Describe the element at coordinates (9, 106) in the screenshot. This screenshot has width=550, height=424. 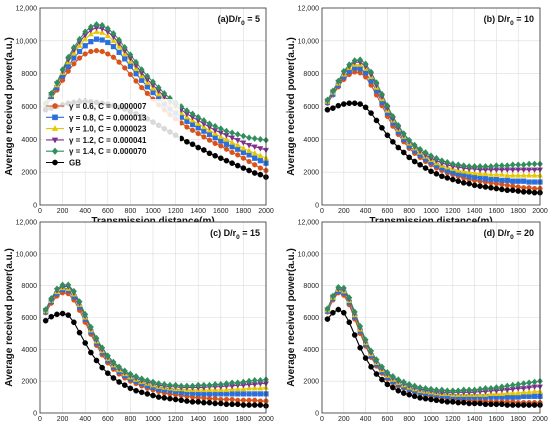
I see `y-axis-label: Average received power(a.u.)` at that location.